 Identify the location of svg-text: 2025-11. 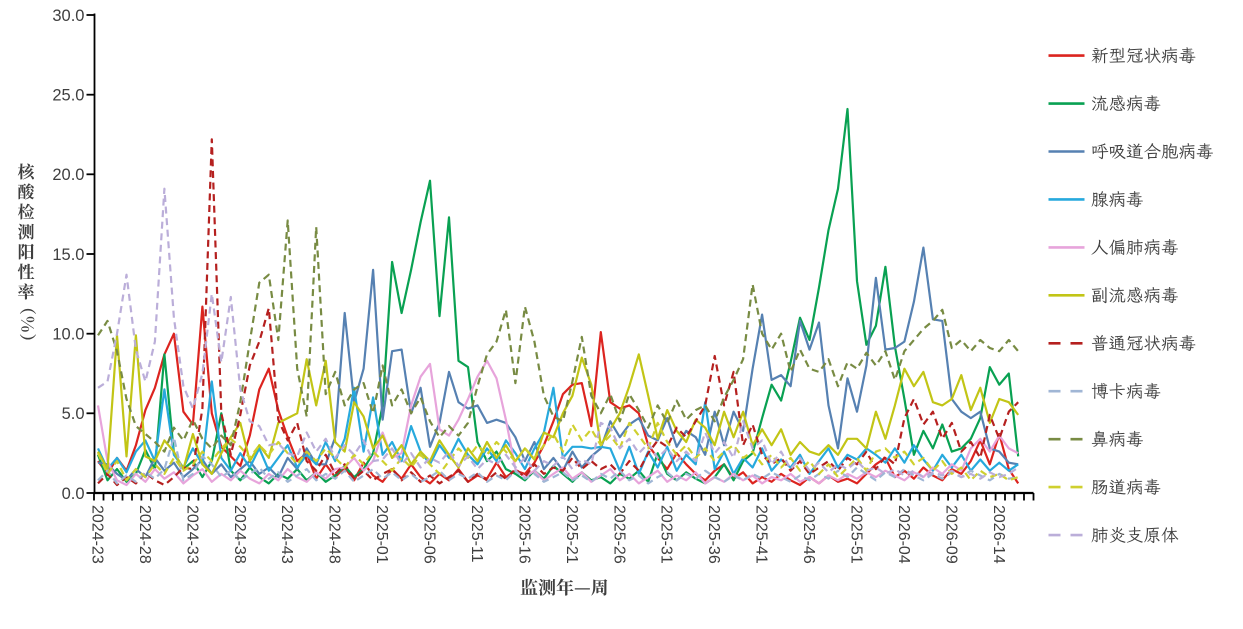
(476, 534).